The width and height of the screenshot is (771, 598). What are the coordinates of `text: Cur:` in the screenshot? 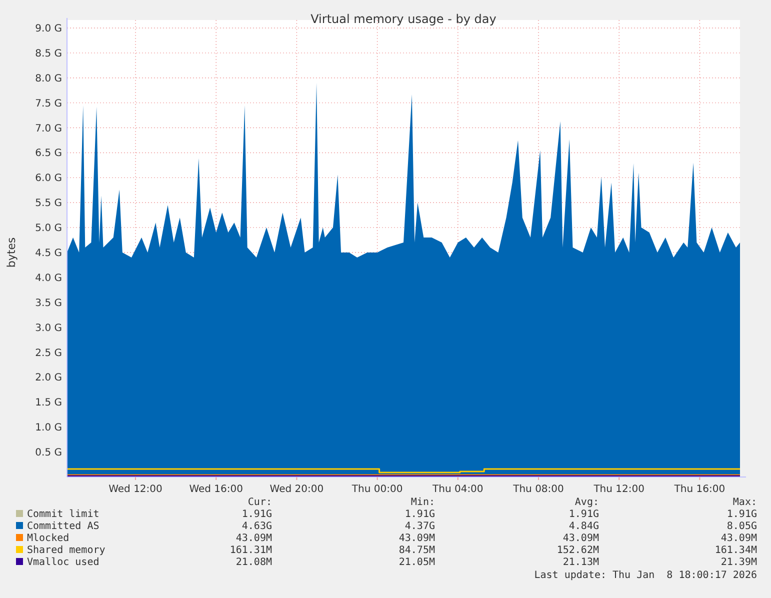 It's located at (260, 502).